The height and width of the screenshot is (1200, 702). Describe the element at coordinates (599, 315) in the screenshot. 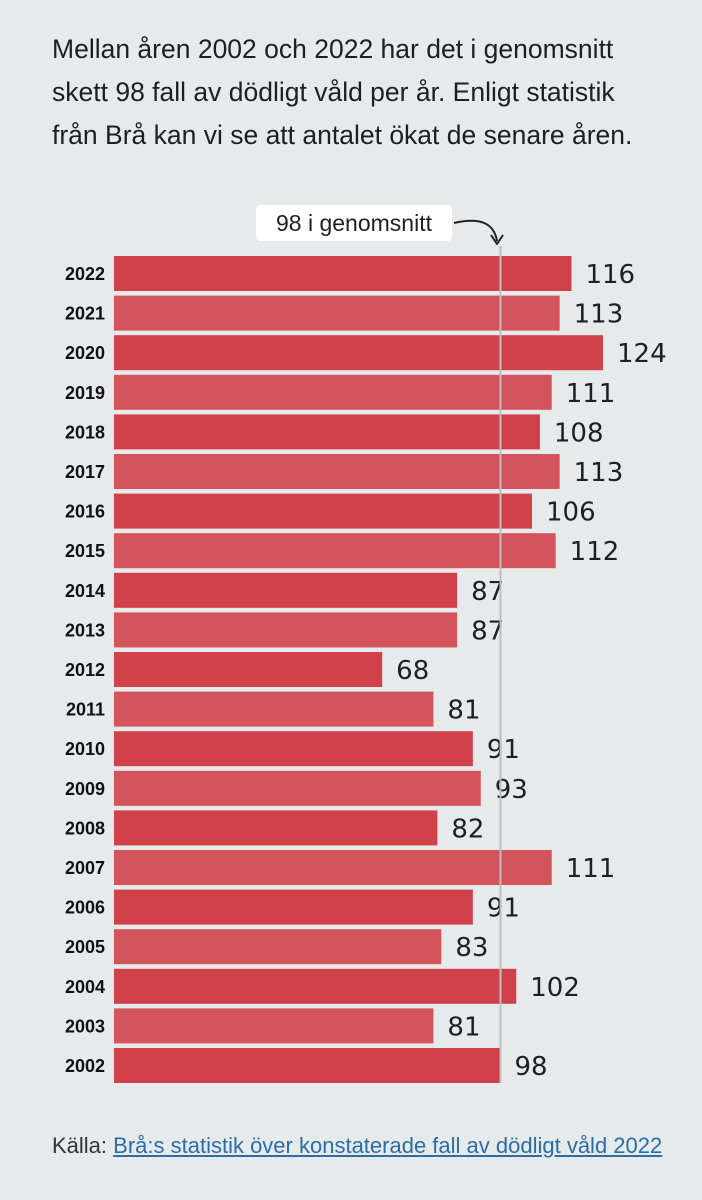

I see `value-label-2021: 113` at that location.